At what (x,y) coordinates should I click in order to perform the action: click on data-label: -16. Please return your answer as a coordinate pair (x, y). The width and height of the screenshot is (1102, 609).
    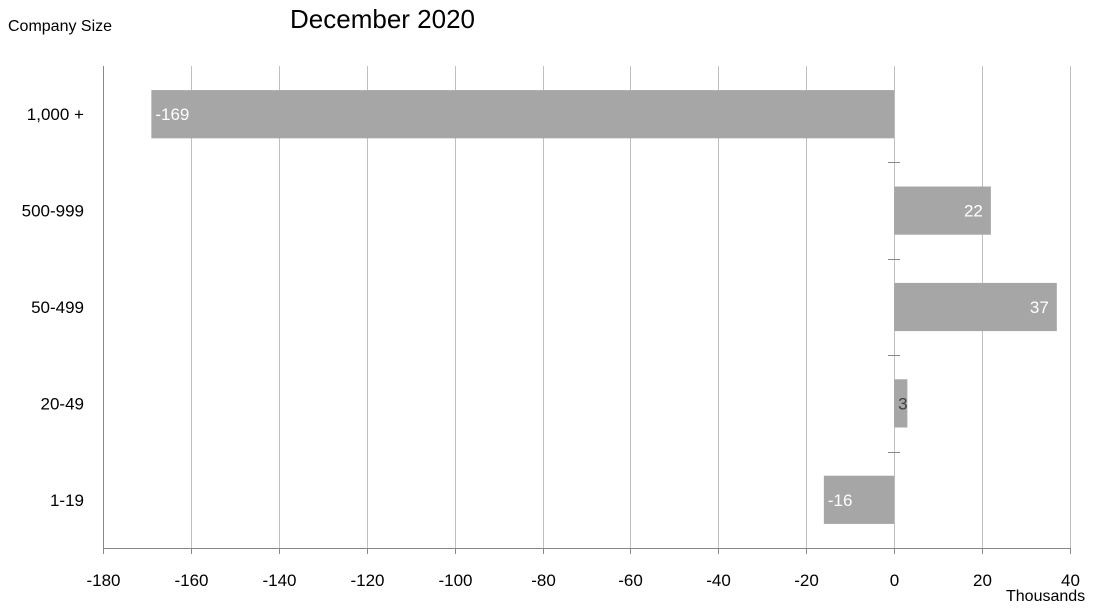
    Looking at the image, I should click on (840, 500).